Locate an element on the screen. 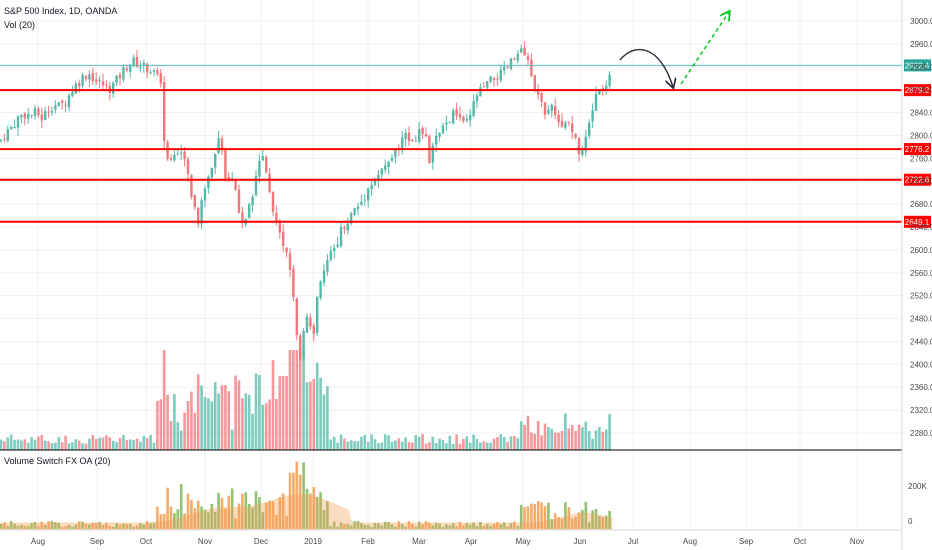 This screenshot has width=932, height=550. time-tick: Mar is located at coordinates (419, 541).